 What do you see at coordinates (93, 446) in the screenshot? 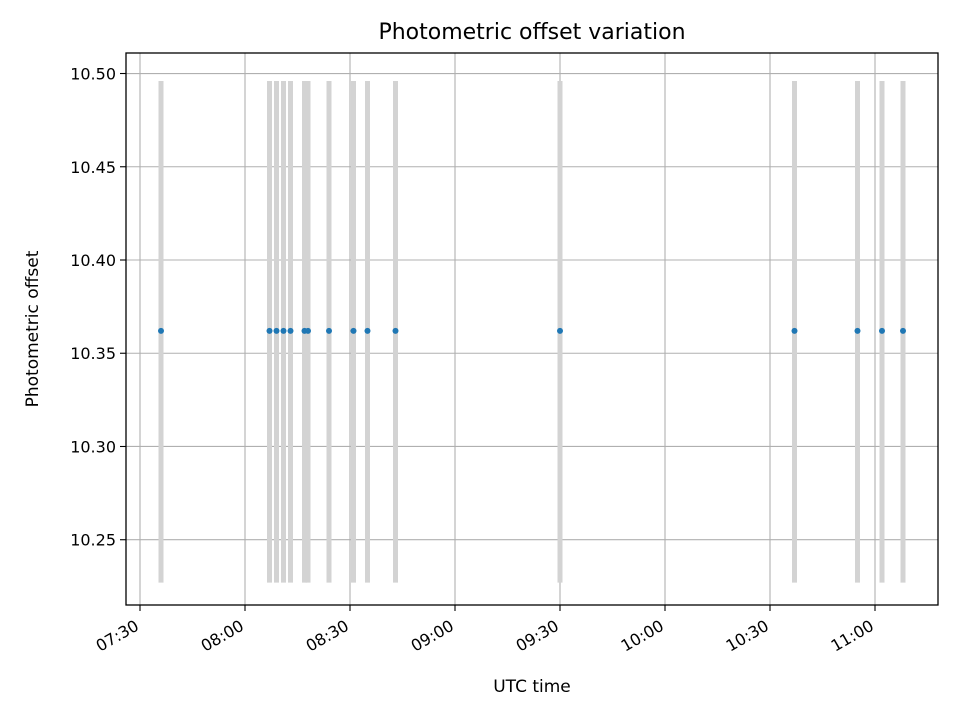
I see `y-tick-label: 10.30` at bounding box center [93, 446].